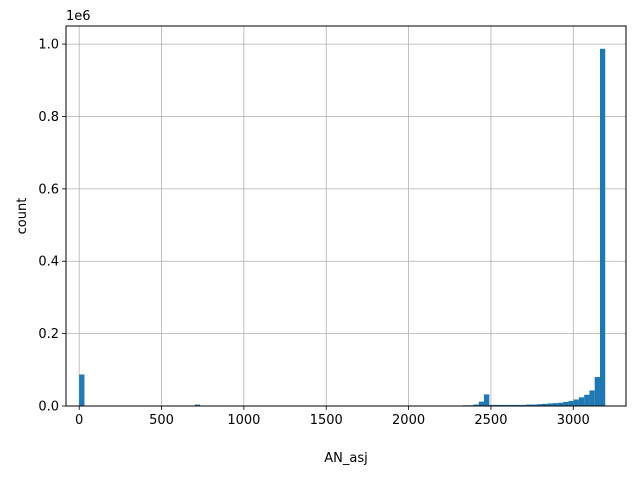 This screenshot has height=480, width=640. What do you see at coordinates (573, 420) in the screenshot?
I see `x-tick-label: 3000` at bounding box center [573, 420].